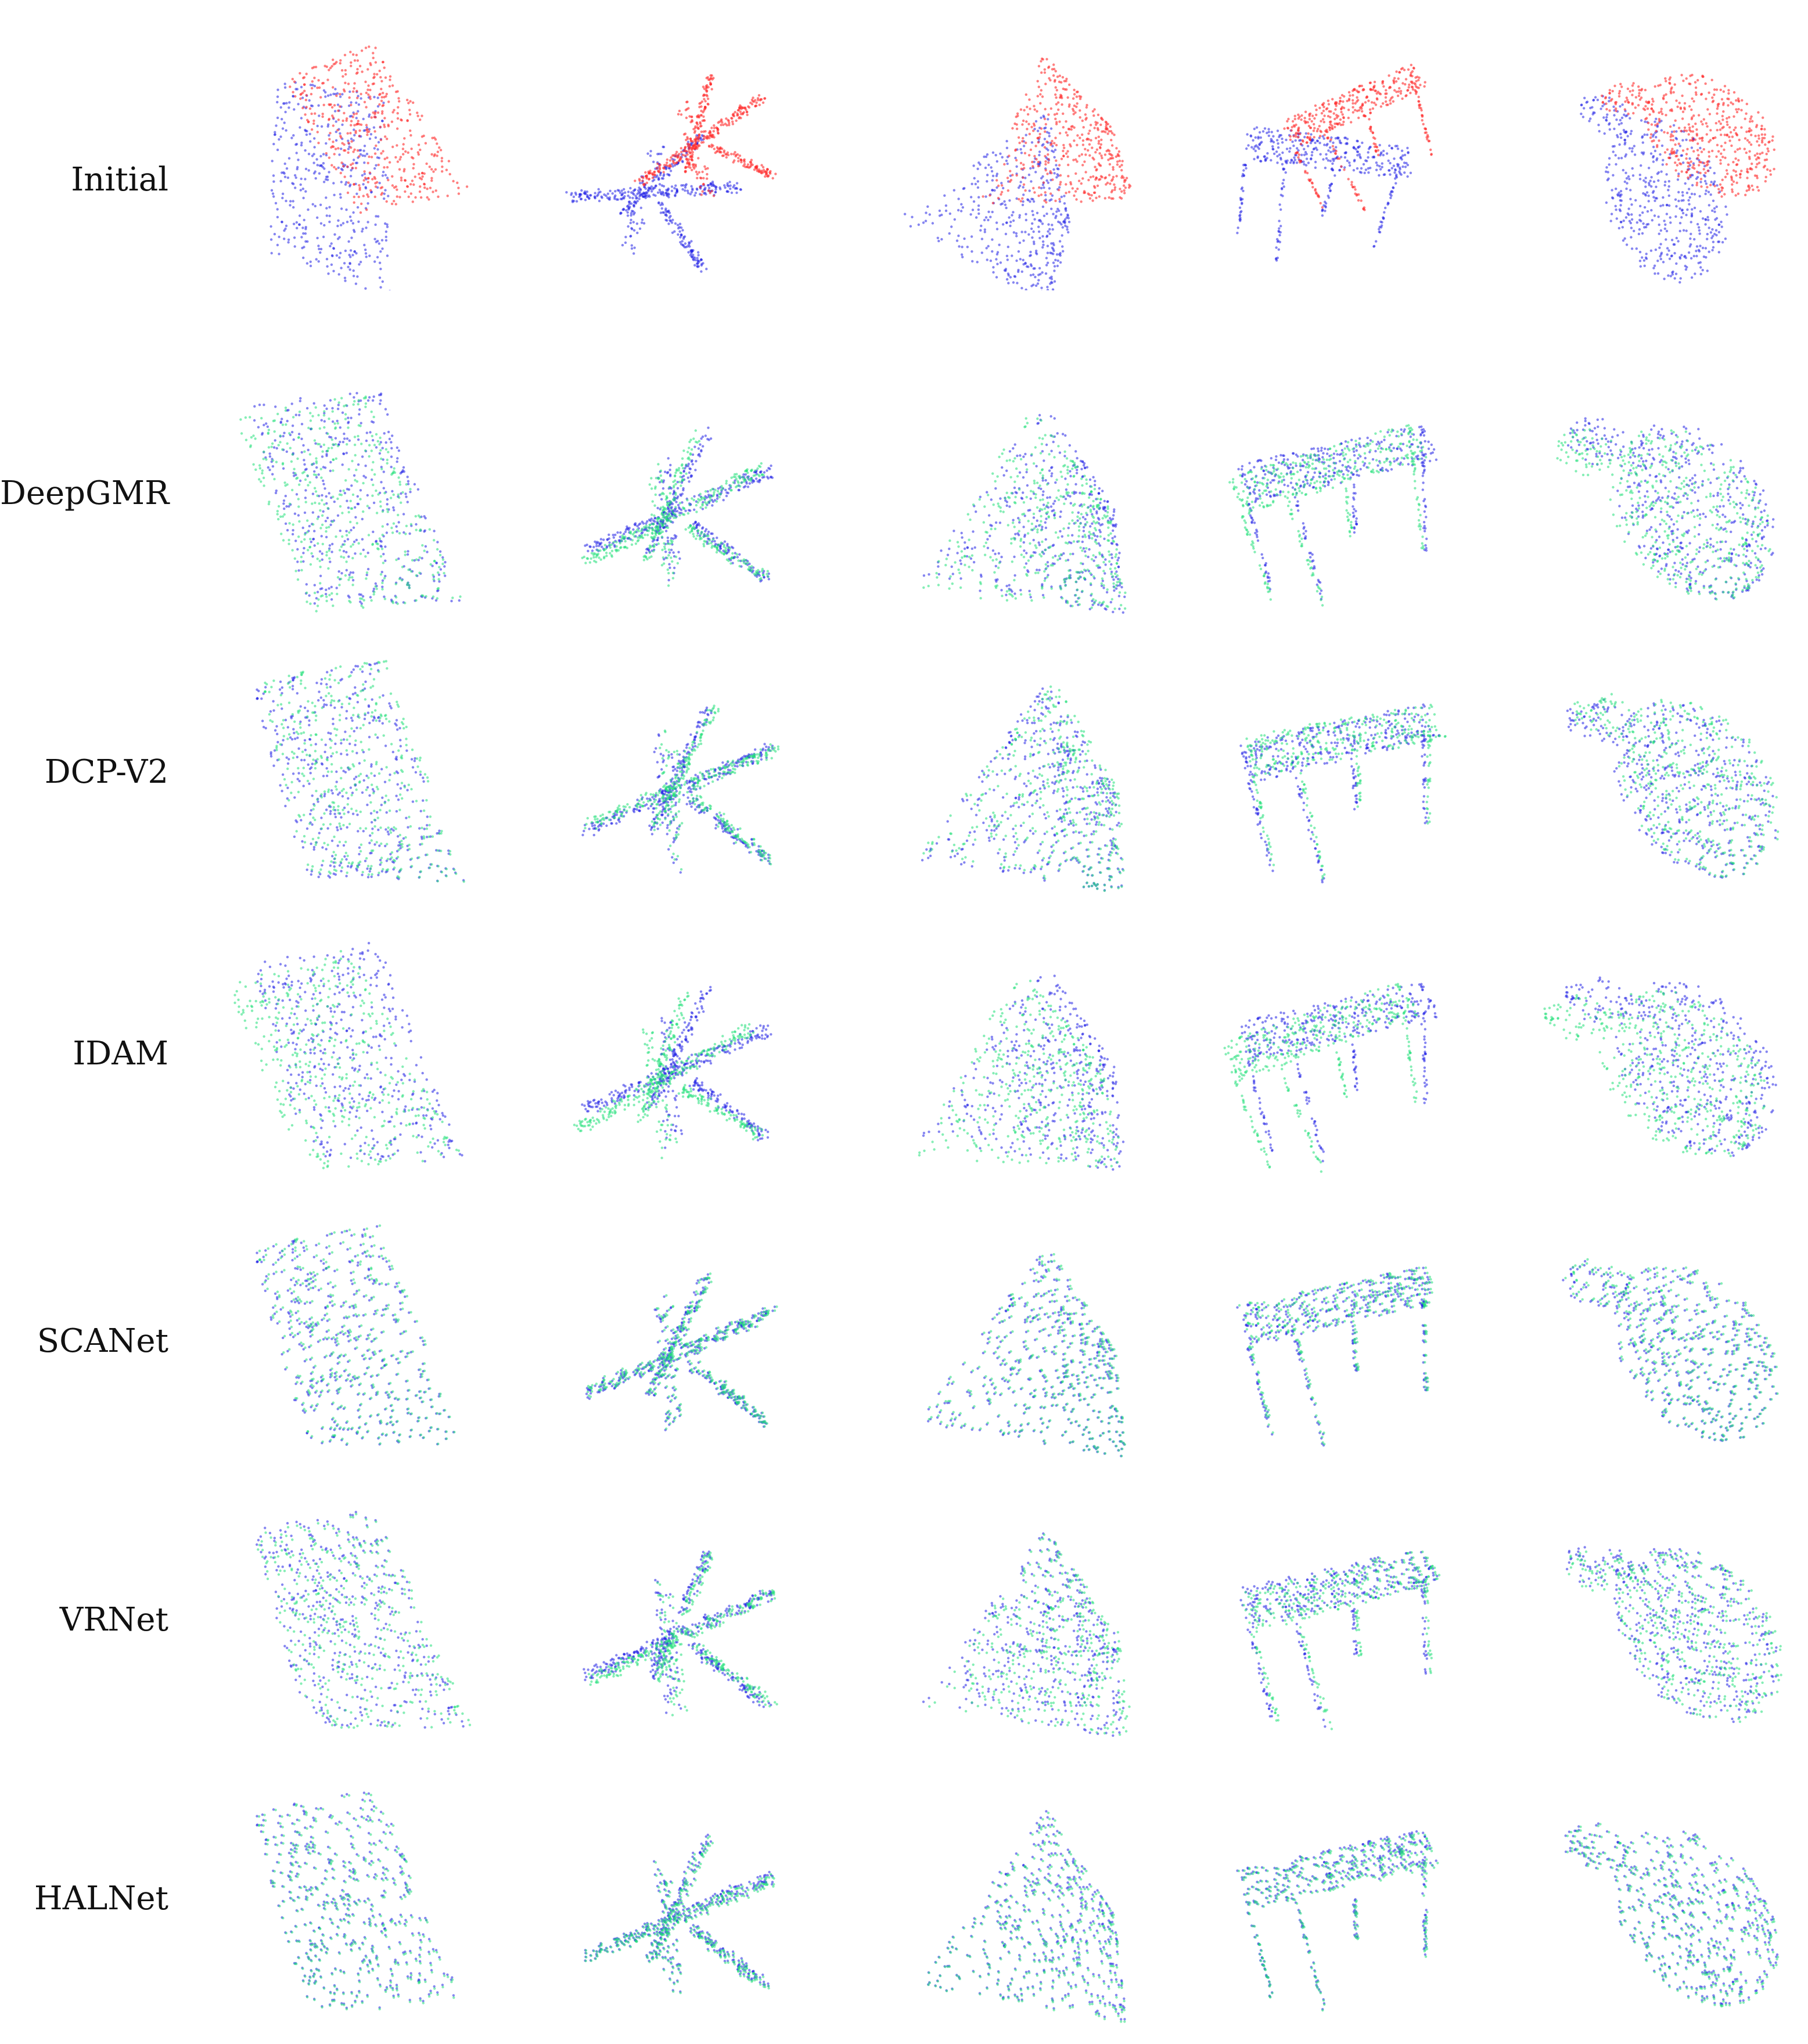 The image size is (1808, 2044). I want to click on cloud-vrnet-table, so click(1330, 1620).